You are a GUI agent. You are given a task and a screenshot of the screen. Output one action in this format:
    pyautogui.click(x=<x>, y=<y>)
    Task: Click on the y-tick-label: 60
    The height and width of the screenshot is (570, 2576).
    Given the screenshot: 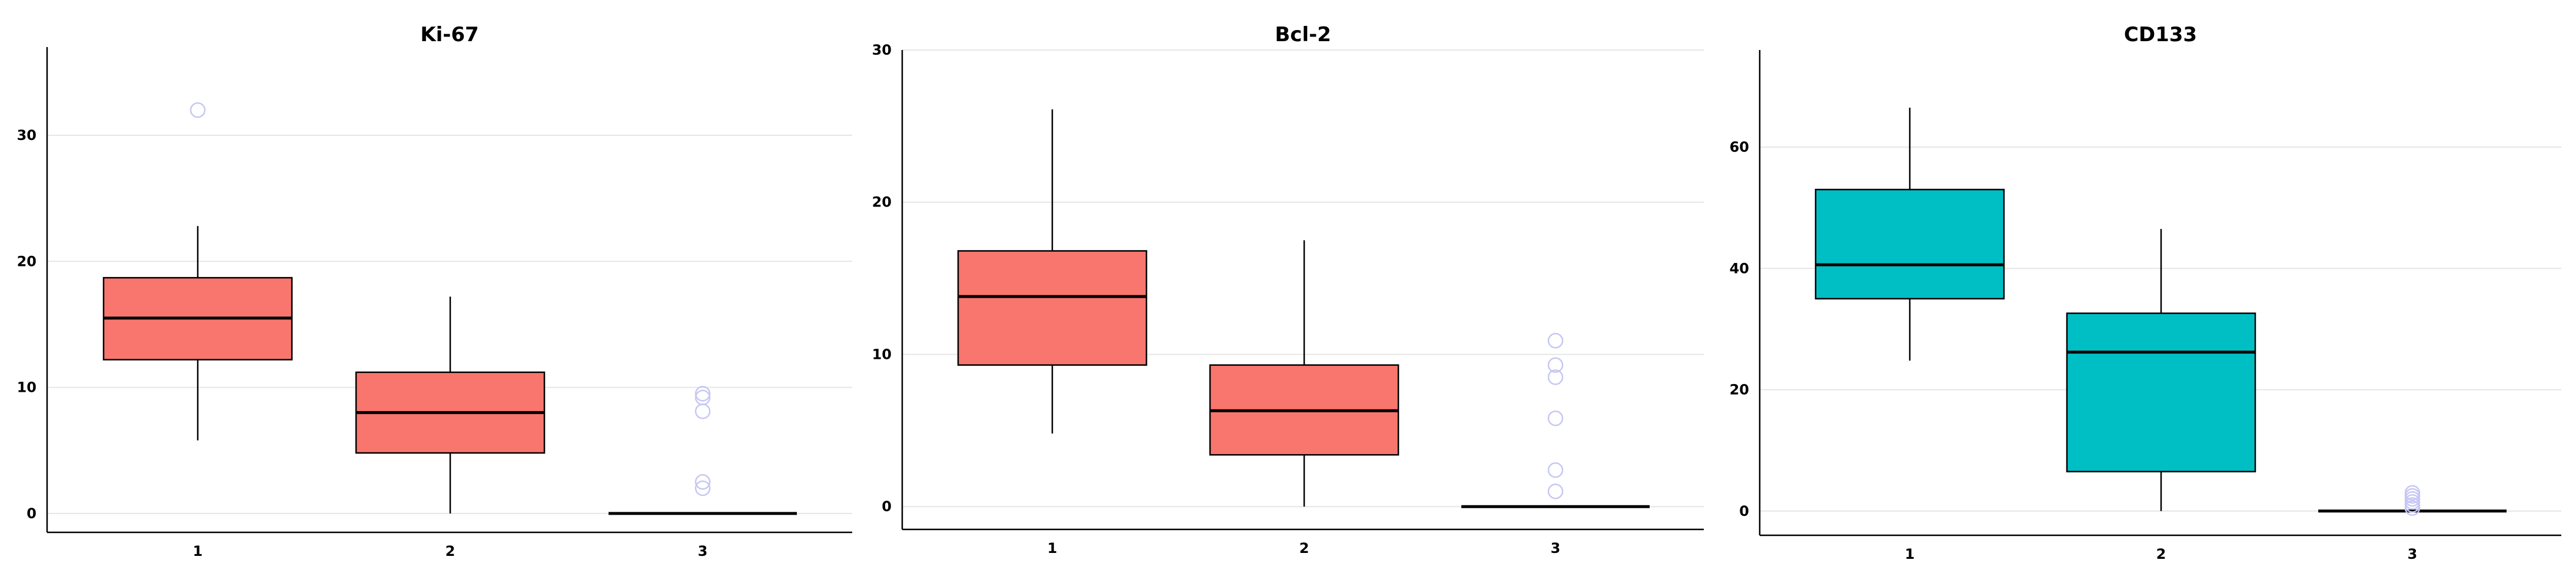 What is the action you would take?
    pyautogui.click(x=1739, y=147)
    